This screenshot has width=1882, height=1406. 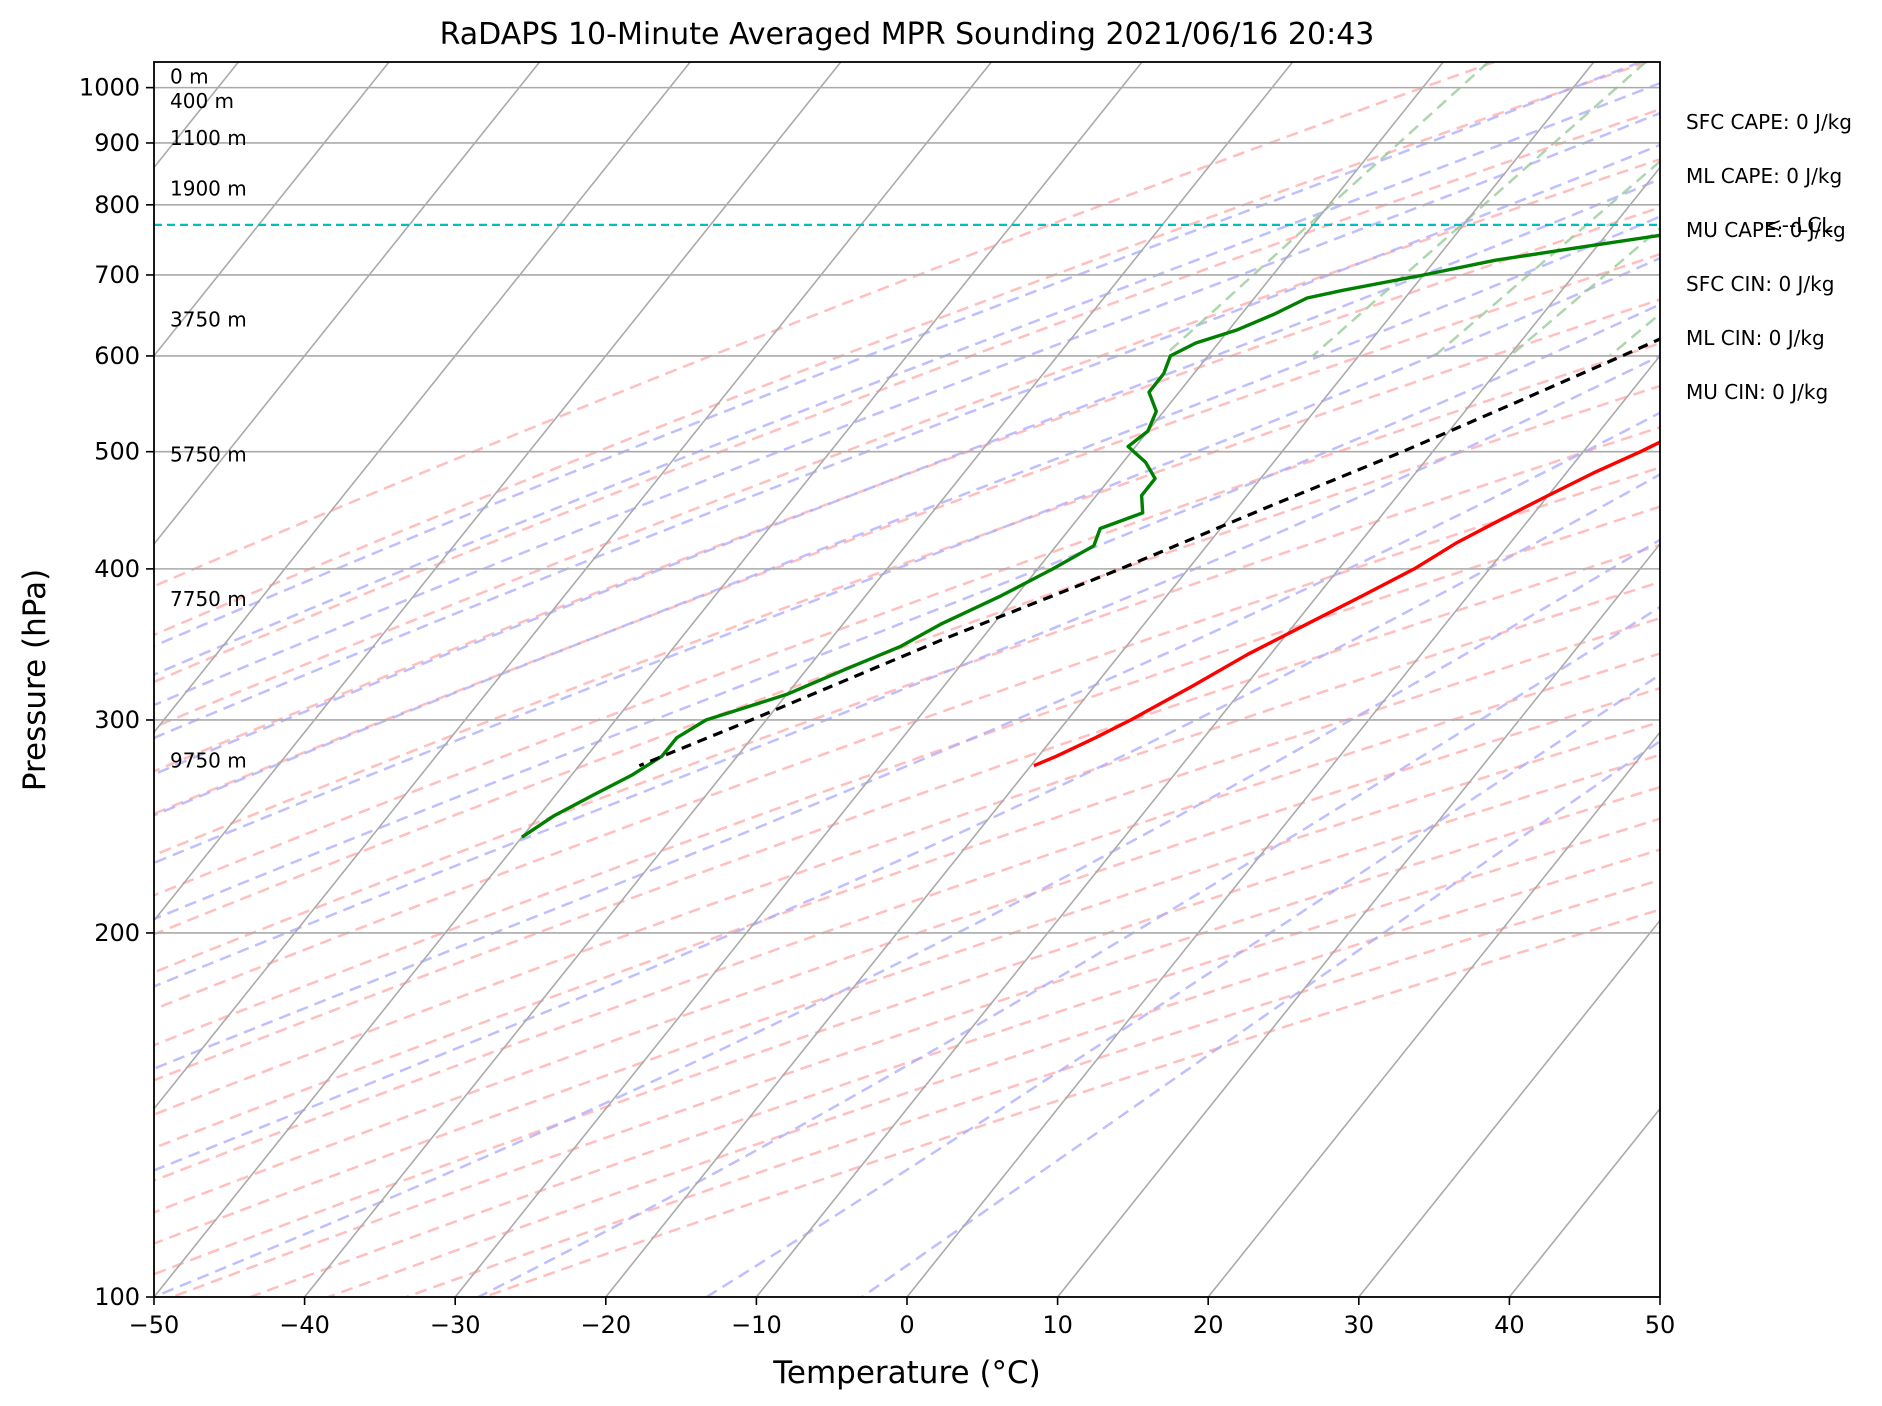 What do you see at coordinates (455, 1325) in the screenshot?
I see `x-tick-label: −30` at bounding box center [455, 1325].